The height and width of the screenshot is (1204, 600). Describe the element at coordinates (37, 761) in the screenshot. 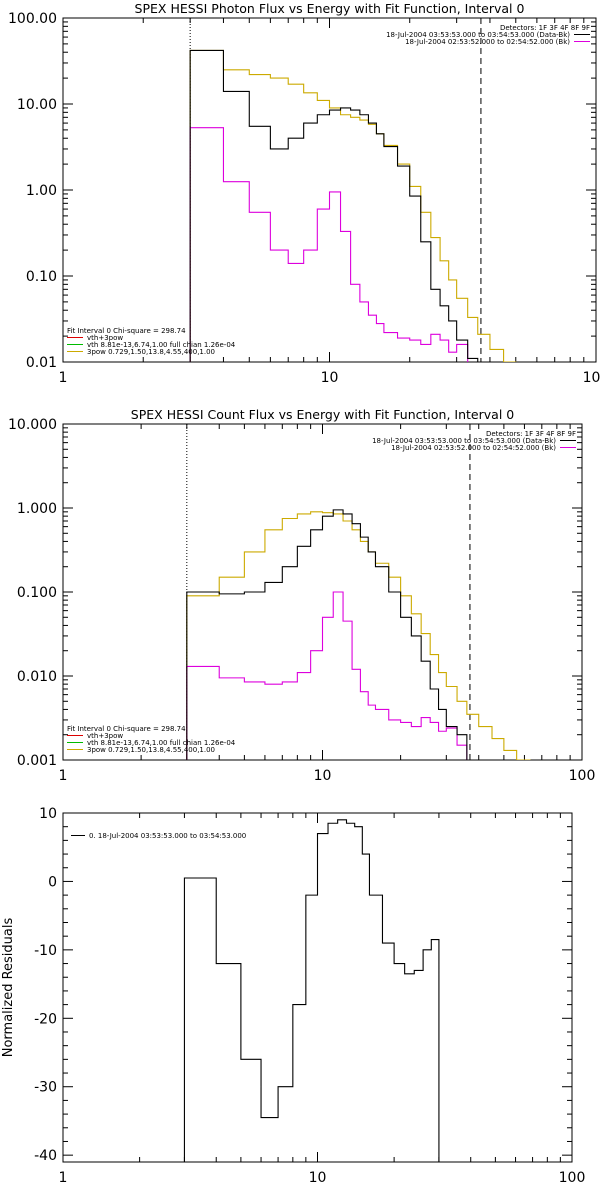

I see `y-tick-label: 0.001` at that location.